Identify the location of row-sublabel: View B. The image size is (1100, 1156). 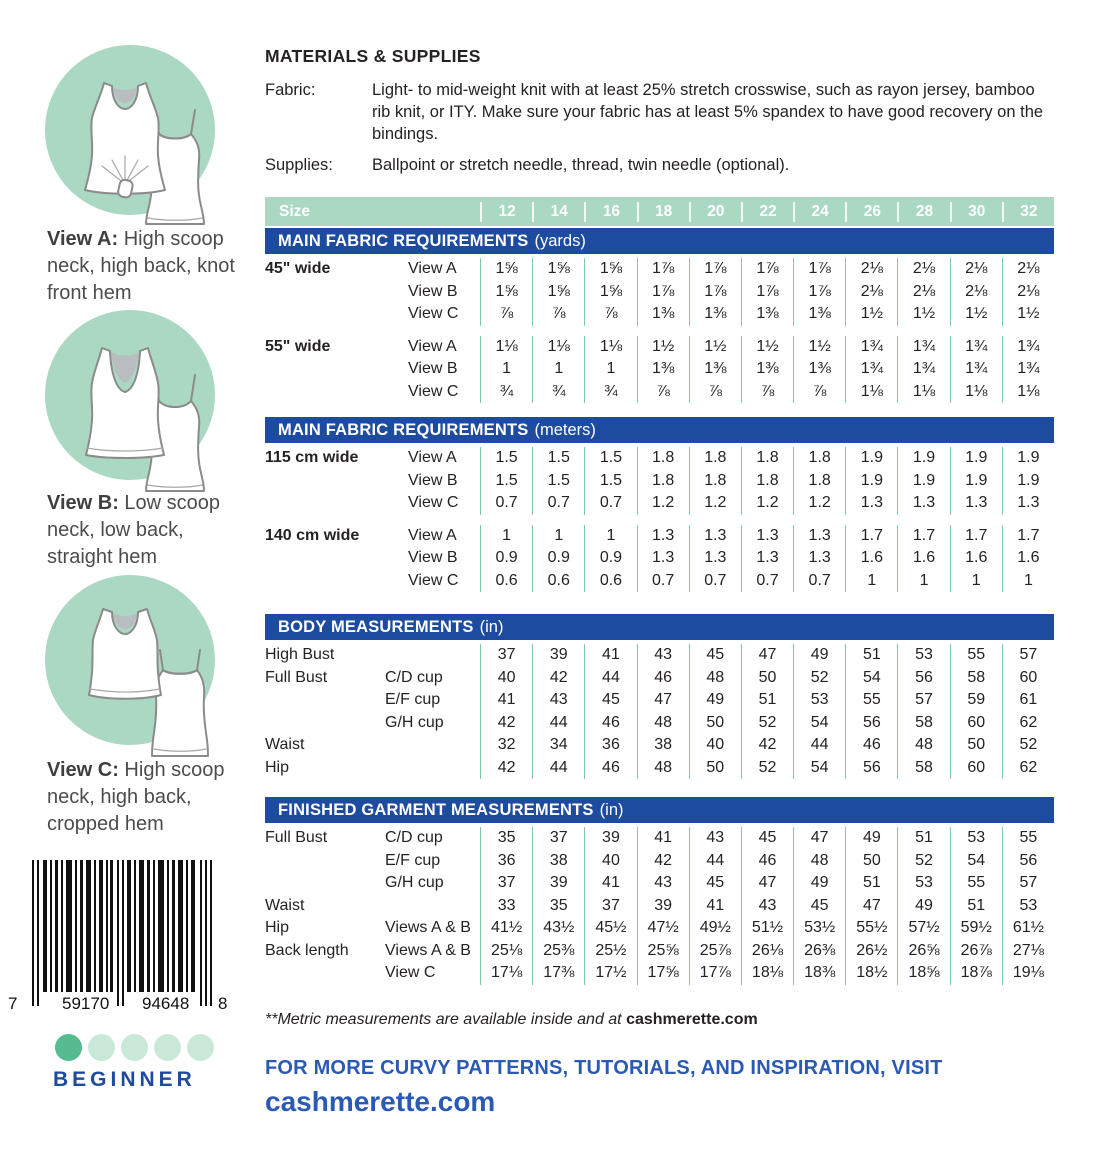
(433, 368).